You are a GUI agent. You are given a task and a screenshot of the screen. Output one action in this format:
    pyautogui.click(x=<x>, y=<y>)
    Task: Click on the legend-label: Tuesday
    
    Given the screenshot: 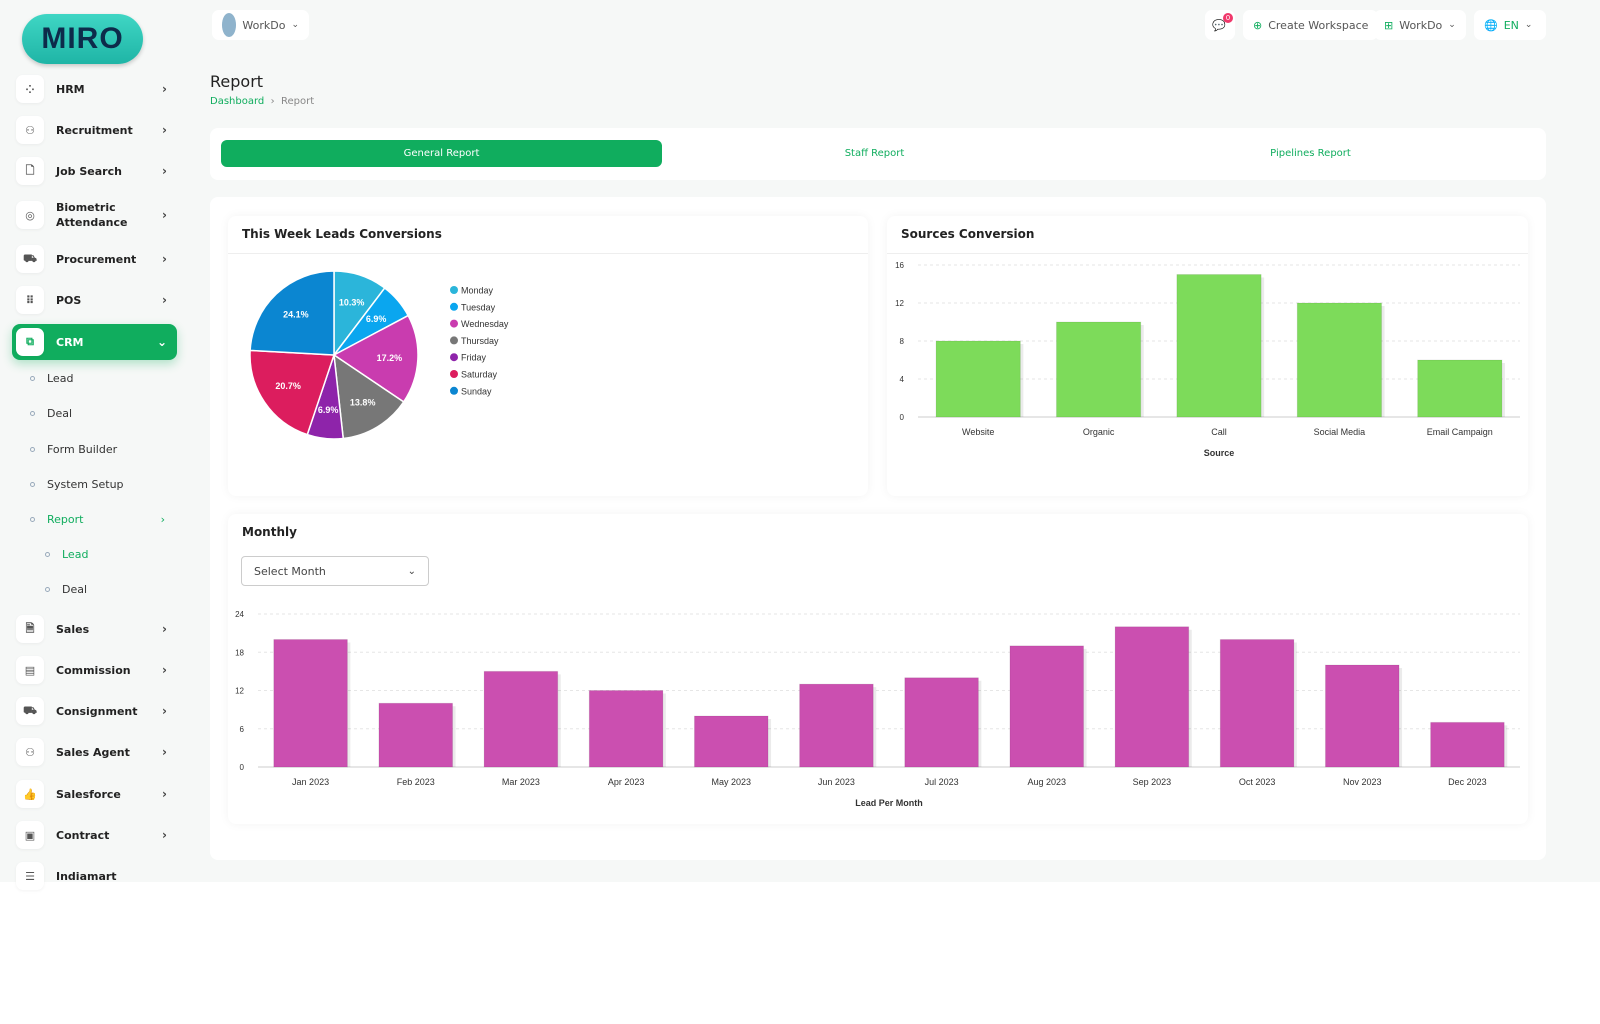 What is the action you would take?
    pyautogui.click(x=478, y=307)
    